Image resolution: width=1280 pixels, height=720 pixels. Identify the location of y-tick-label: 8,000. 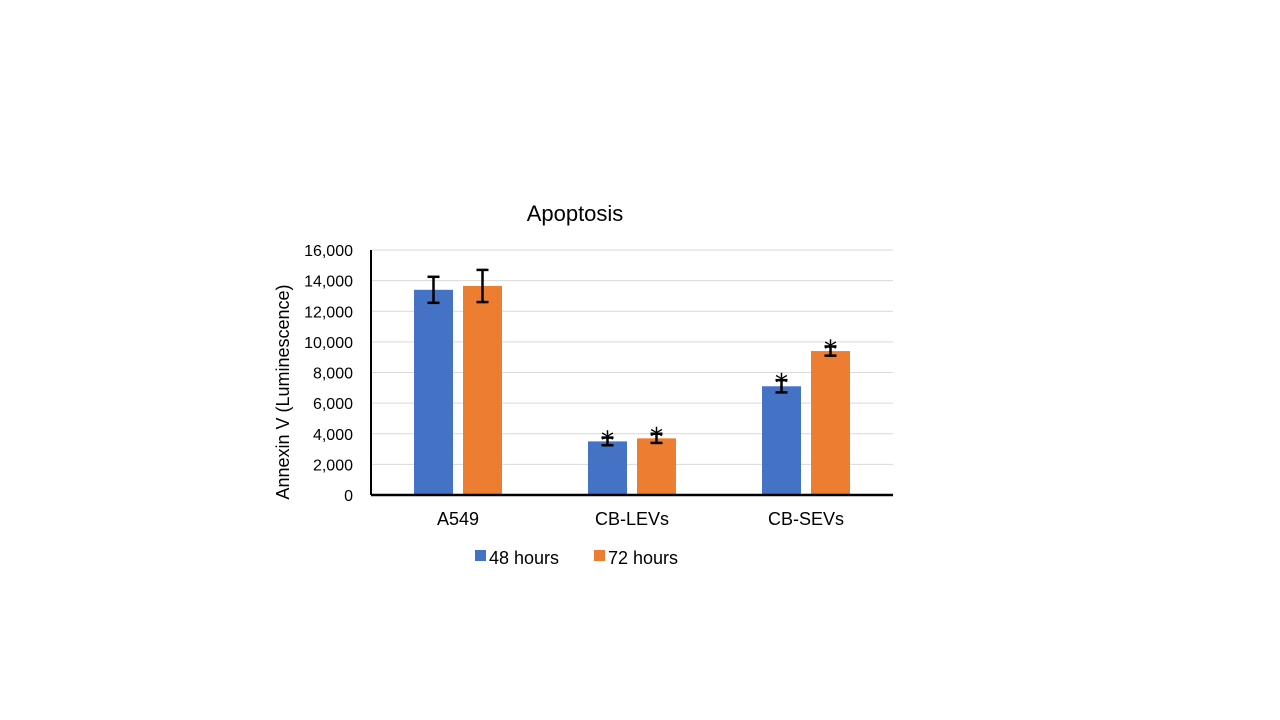
(333, 374).